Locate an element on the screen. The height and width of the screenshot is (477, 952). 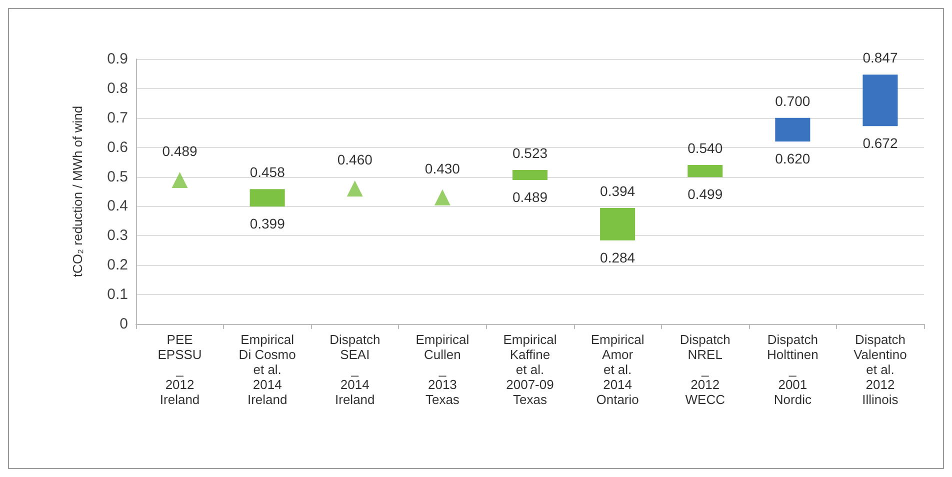
y-tick-label: 0.7 is located at coordinates (117, 117).